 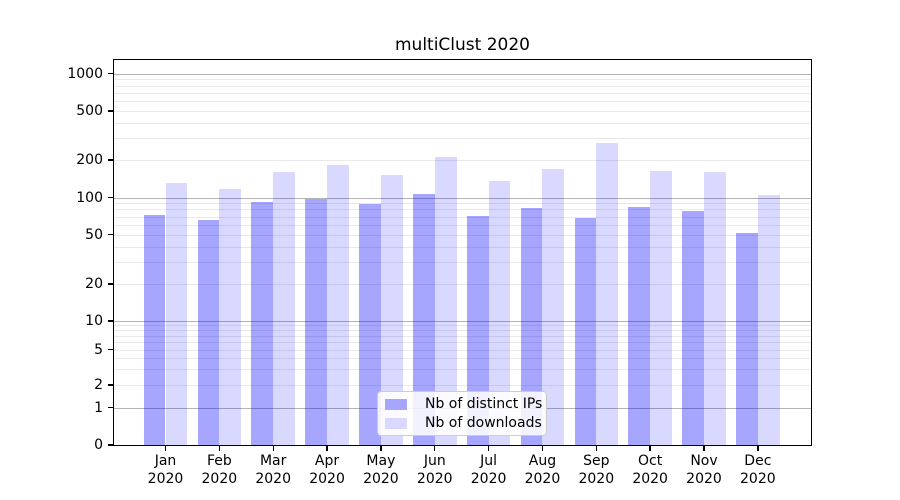 I want to click on bar-downloads-jan, so click(x=176, y=314).